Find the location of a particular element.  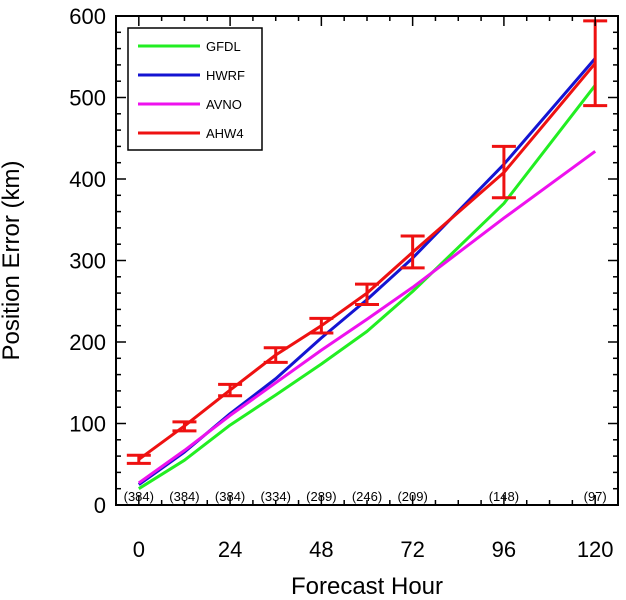

x-tick-label: 96 is located at coordinates (504, 549).